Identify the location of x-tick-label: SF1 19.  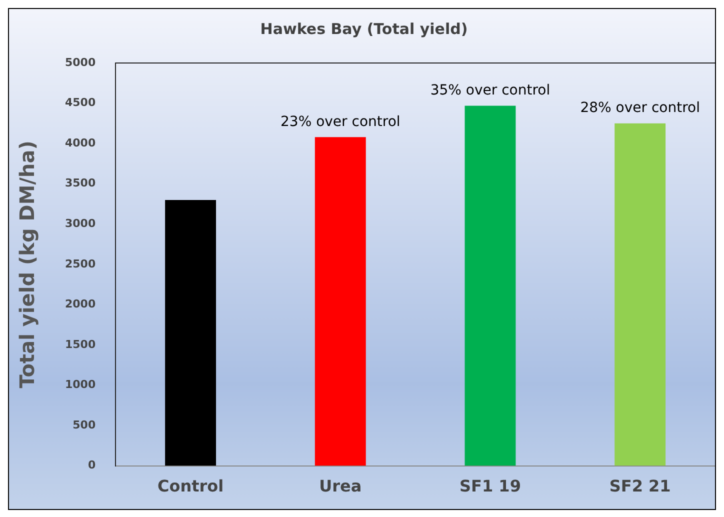
(490, 486).